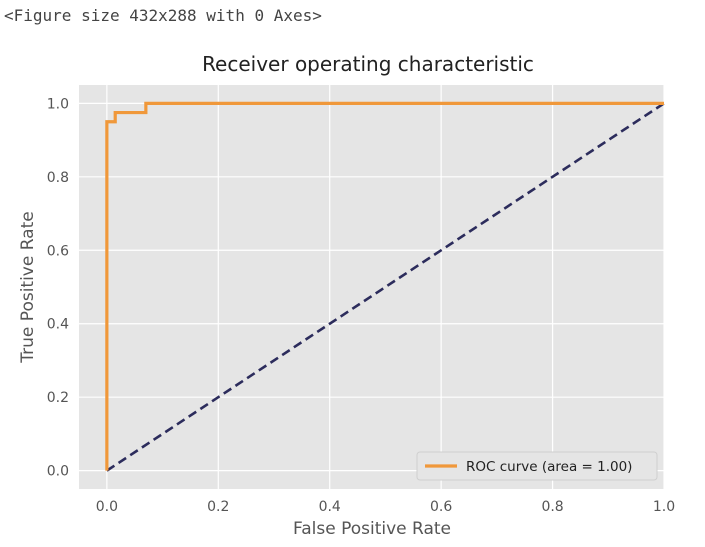 The height and width of the screenshot is (547, 705). What do you see at coordinates (163, 15) in the screenshot?
I see `figure-size-text: <Figure size 432x288 with 0 Axes>` at bounding box center [163, 15].